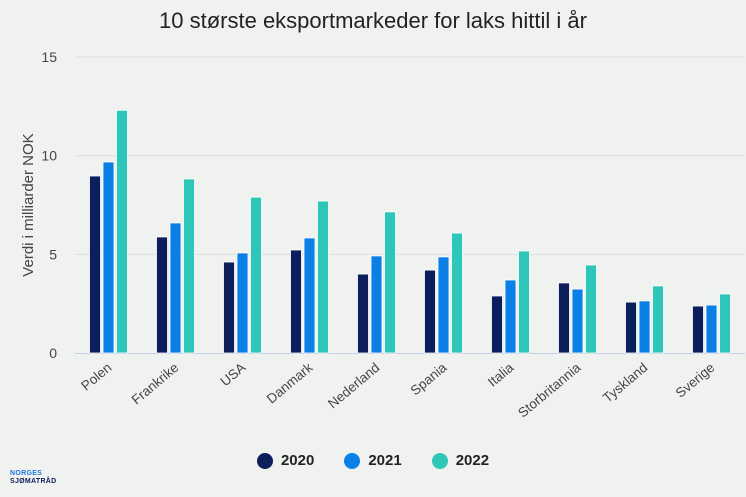  I want to click on bar-storbritannia-2021, so click(577, 321).